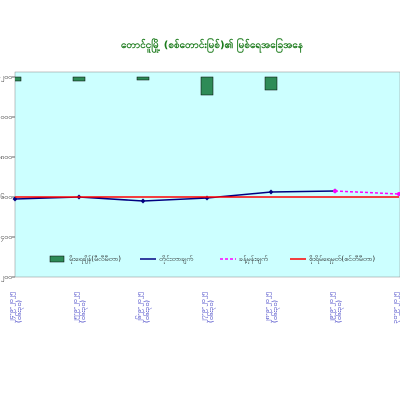 Image resolution: width=400 pixels, height=400 pixels. Describe the element at coordinates (6, 157) in the screenshot. I see `y-tick-label: ၈၀၀` at that location.